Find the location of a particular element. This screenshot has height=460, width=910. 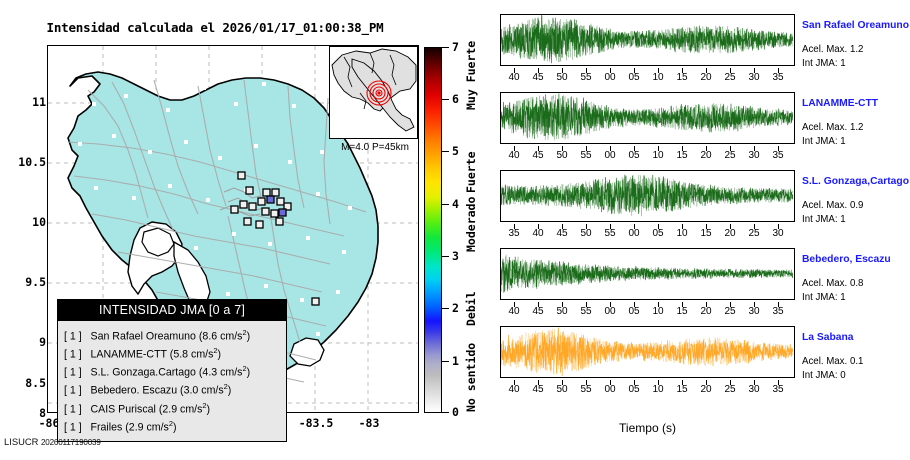

intjma-value: 1 is located at coordinates (843, 219).